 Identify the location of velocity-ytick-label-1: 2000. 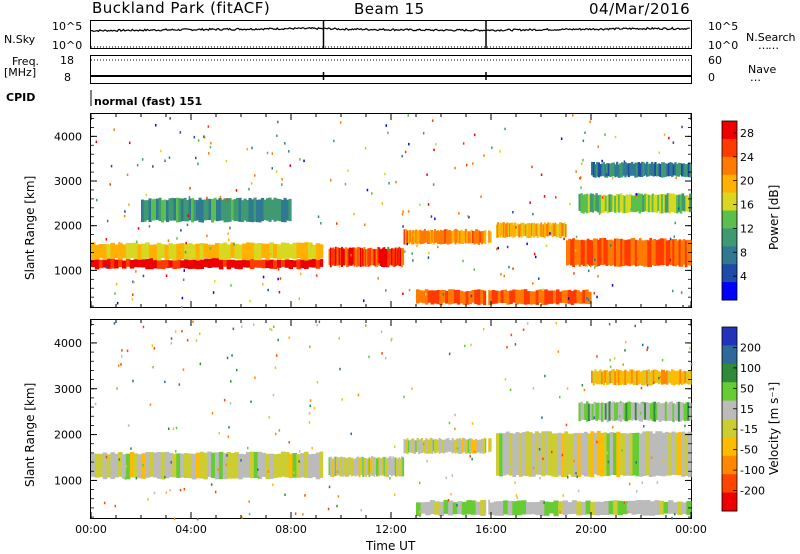
(68, 435).